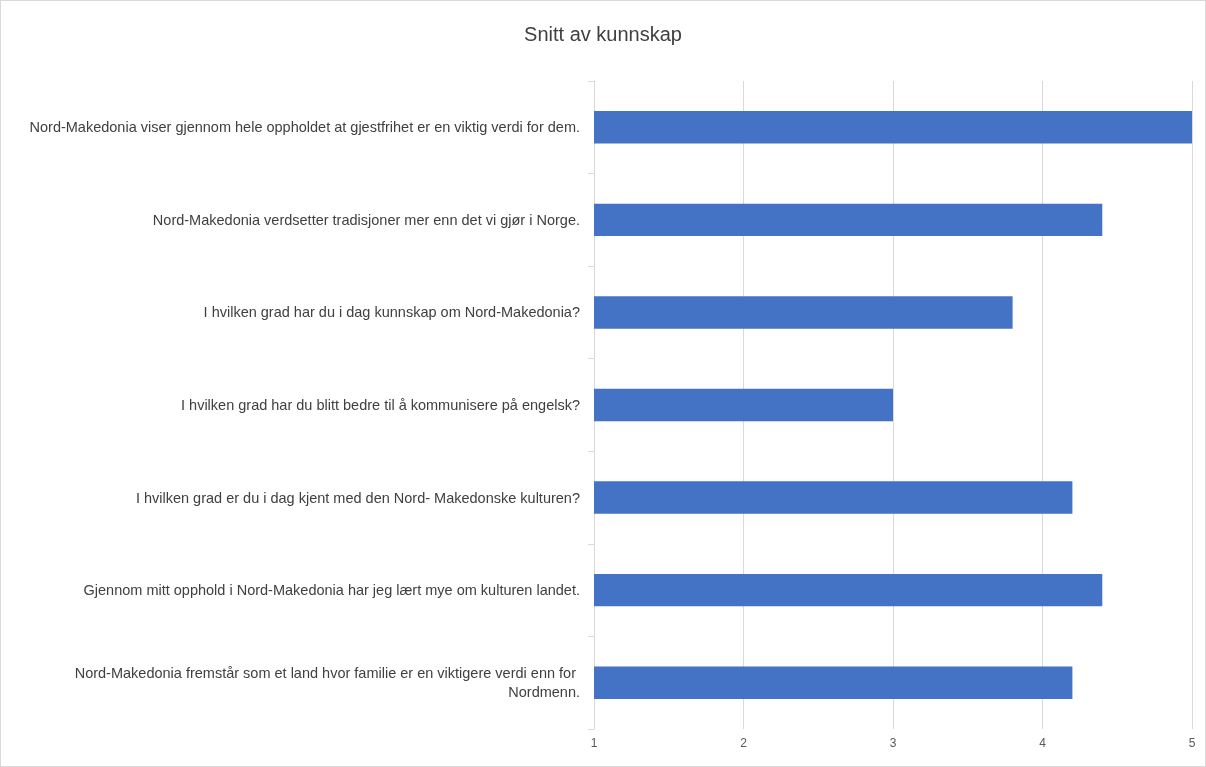 The image size is (1206, 767). I want to click on x-tick-label: 1, so click(594, 743).